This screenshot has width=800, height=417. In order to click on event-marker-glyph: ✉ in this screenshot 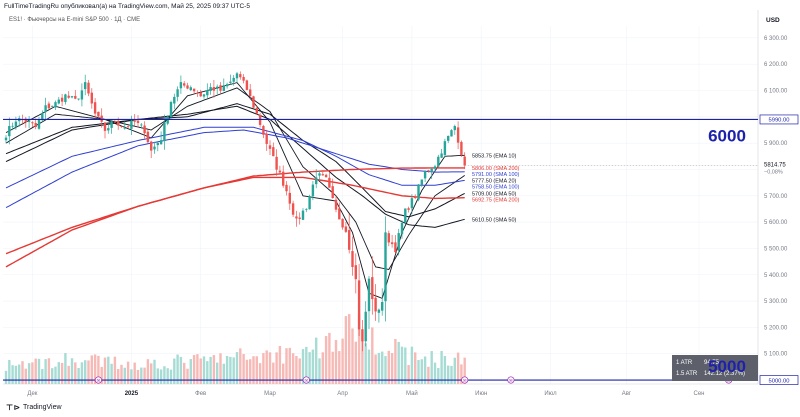, I will do `click(99, 380)`.